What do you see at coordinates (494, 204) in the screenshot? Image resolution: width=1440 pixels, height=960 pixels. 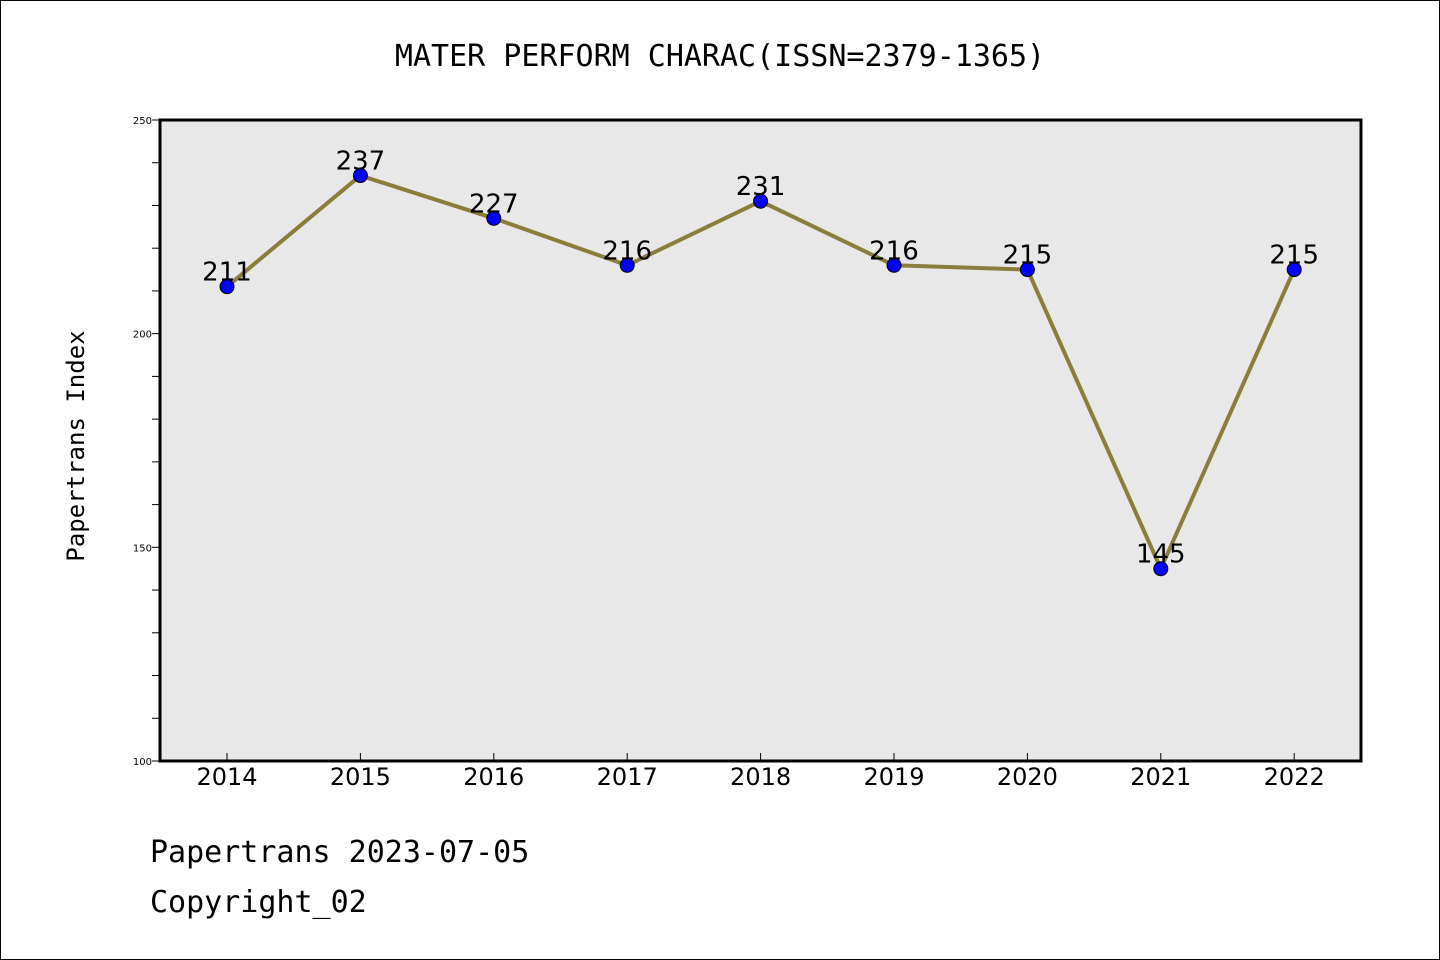 I see `data-label: 227` at bounding box center [494, 204].